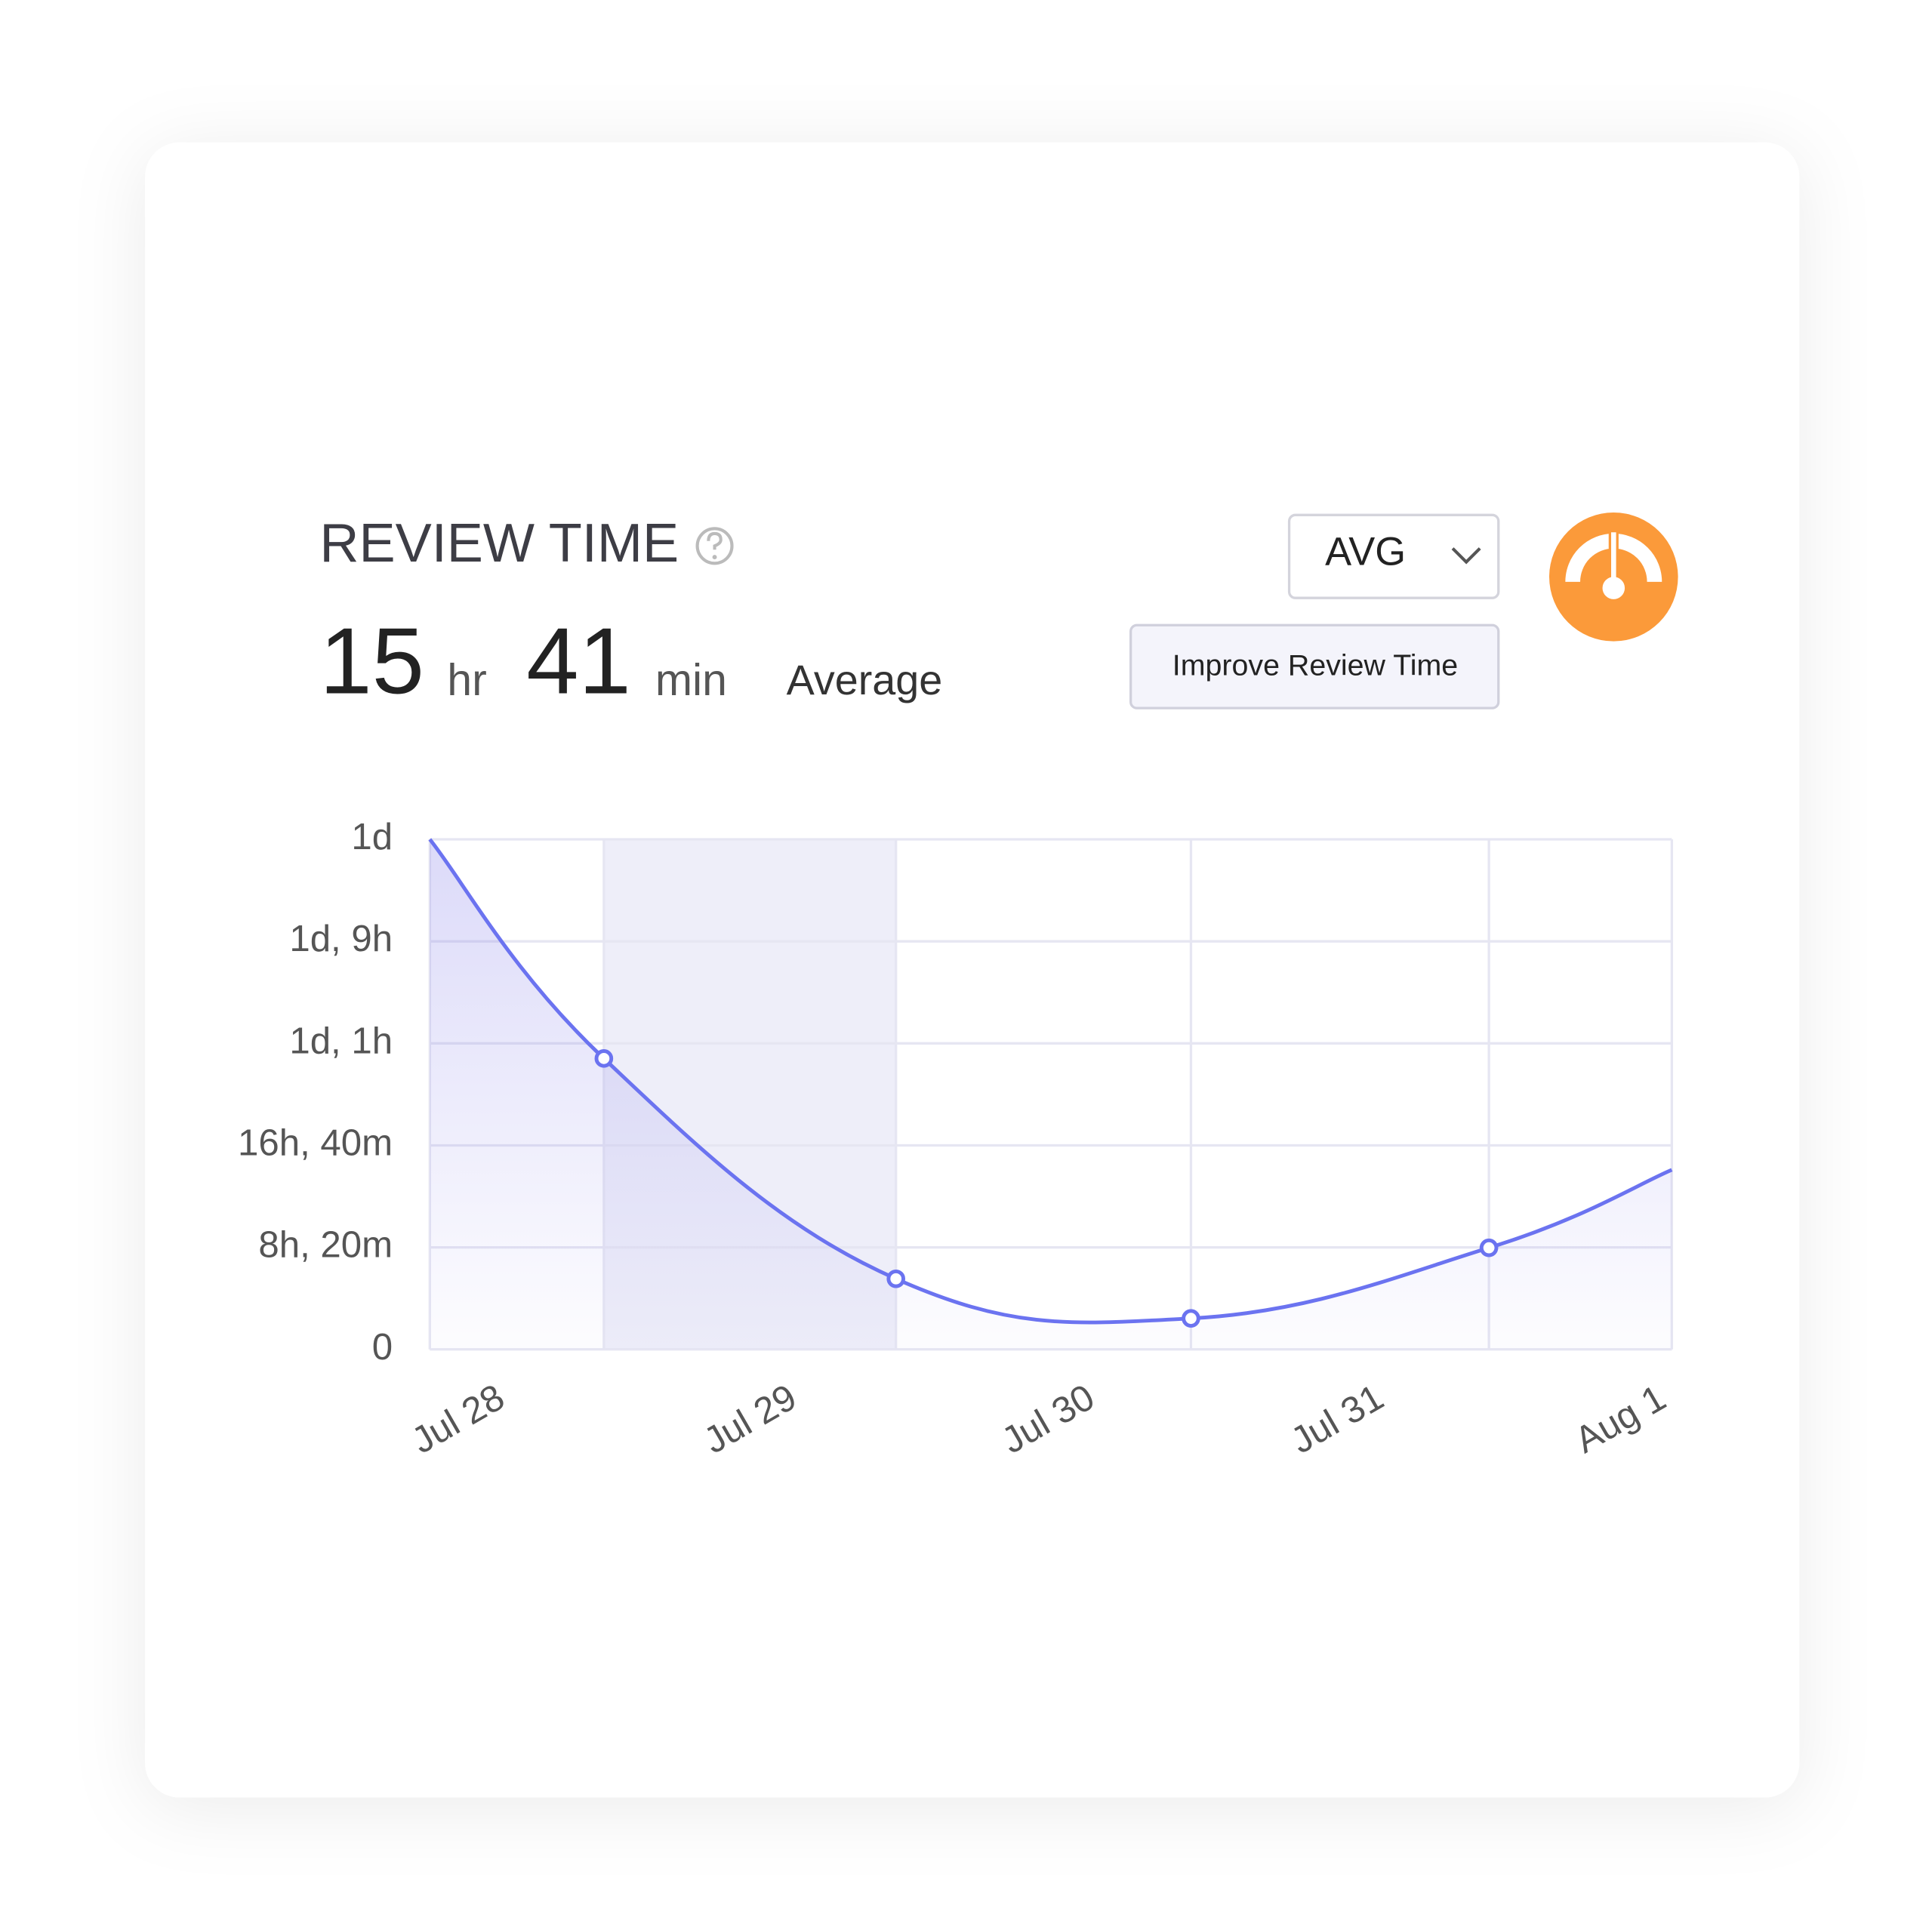 This screenshot has width=1932, height=1930. What do you see at coordinates (691, 680) in the screenshot?
I see `minutes-unit: min` at bounding box center [691, 680].